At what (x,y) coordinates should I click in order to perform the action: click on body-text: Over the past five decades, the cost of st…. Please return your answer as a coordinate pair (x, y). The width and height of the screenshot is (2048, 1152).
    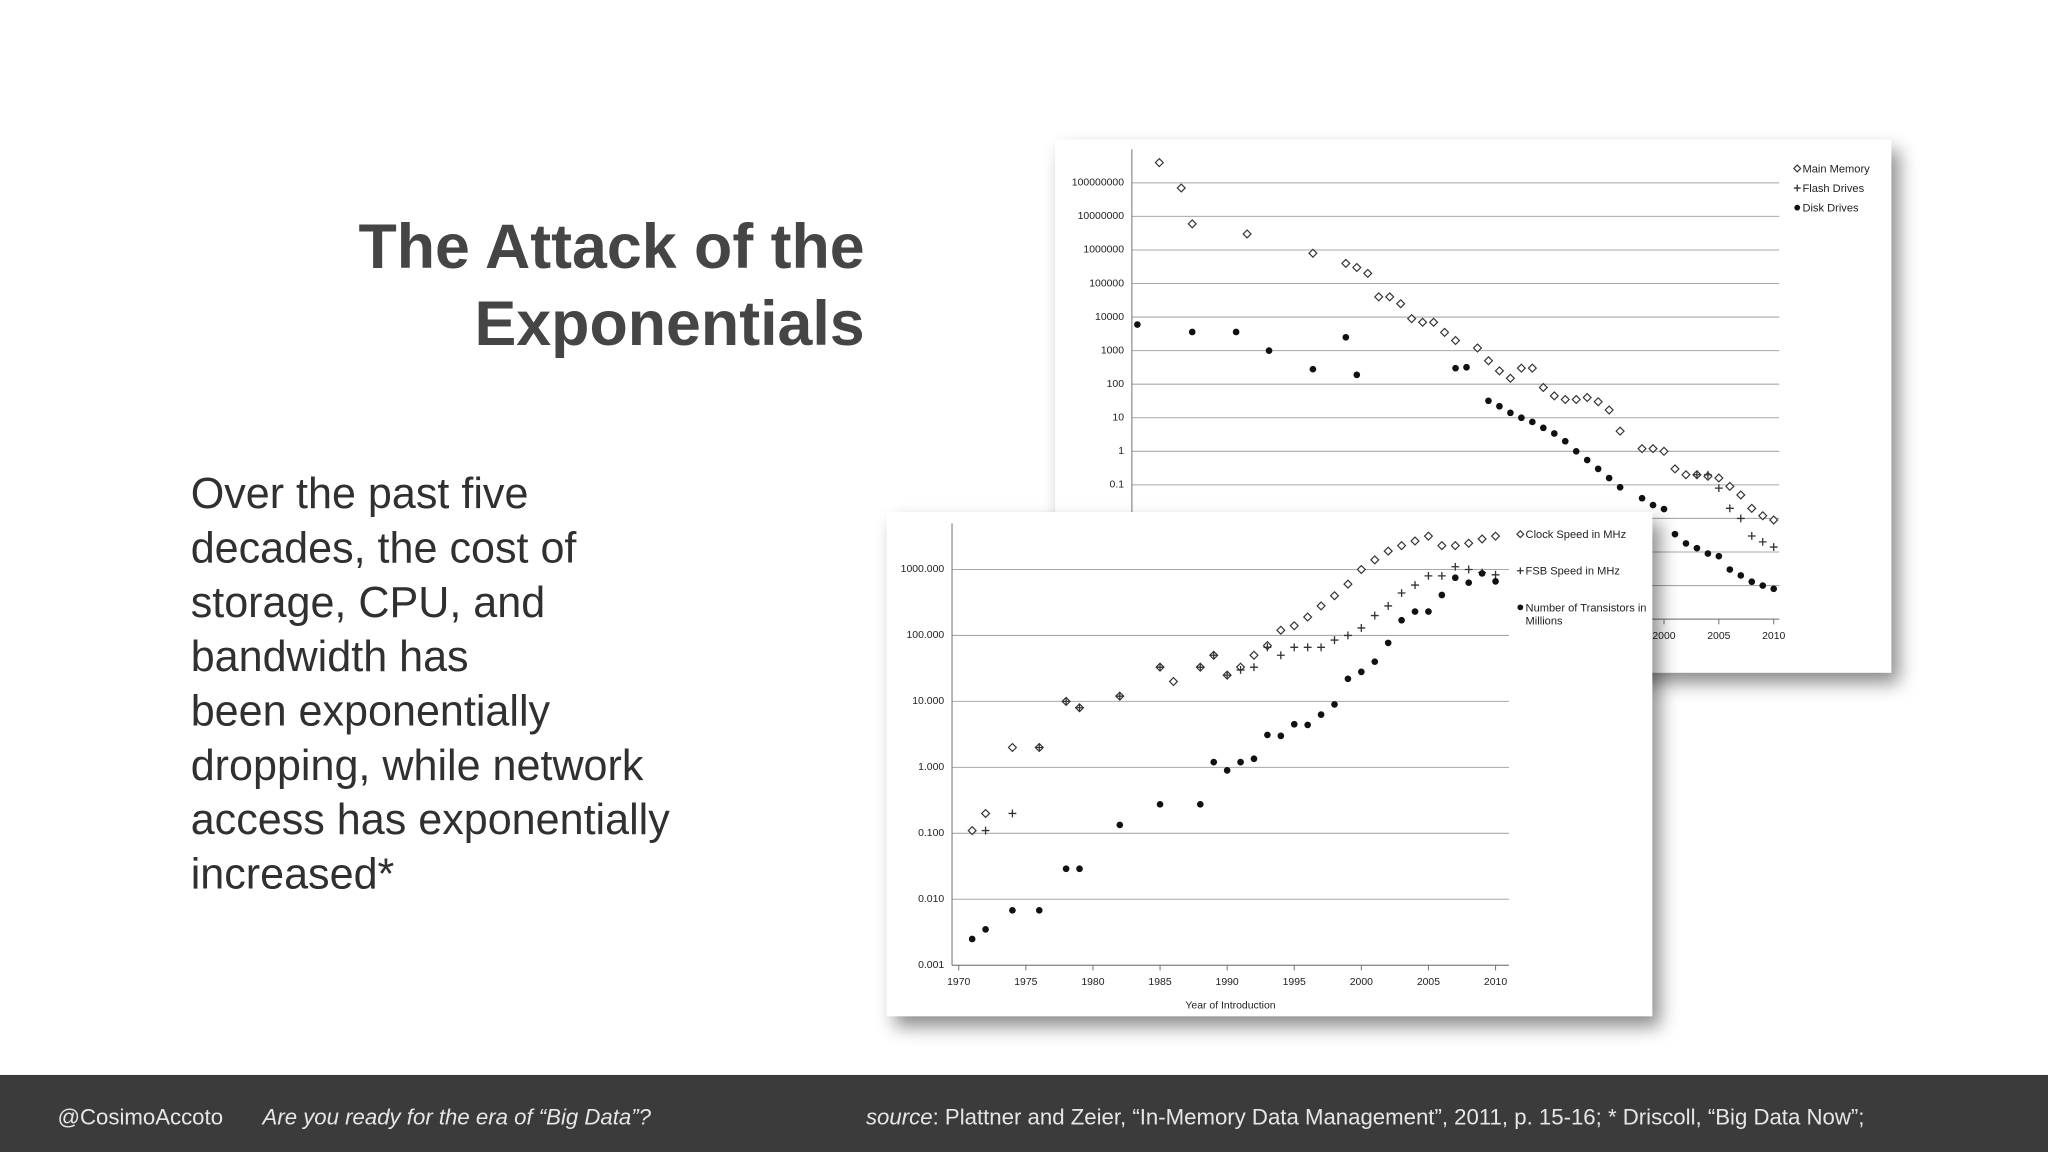
    Looking at the image, I should click on (431, 684).